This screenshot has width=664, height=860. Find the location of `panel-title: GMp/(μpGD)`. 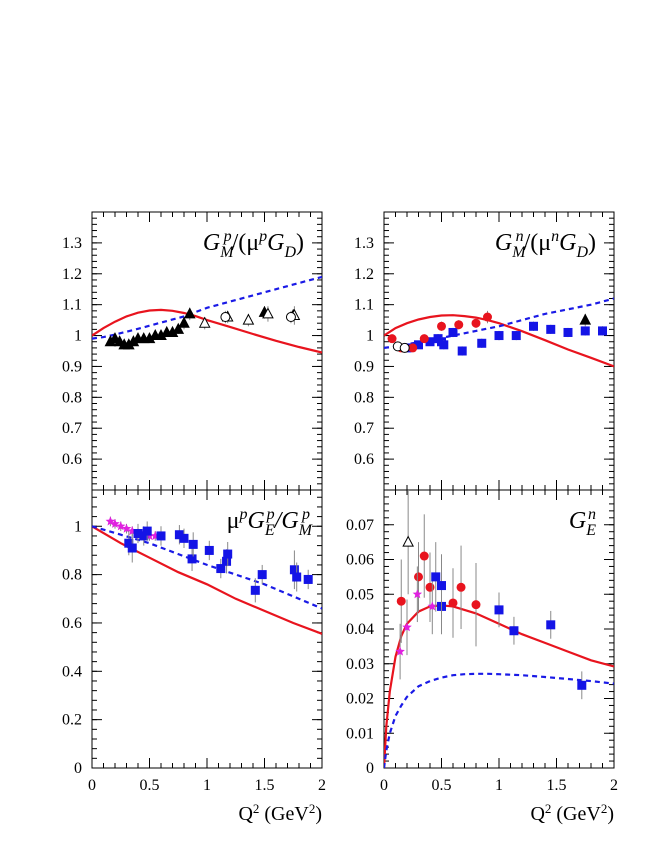

panel-title: GMp/(μpGD) is located at coordinates (253, 244).